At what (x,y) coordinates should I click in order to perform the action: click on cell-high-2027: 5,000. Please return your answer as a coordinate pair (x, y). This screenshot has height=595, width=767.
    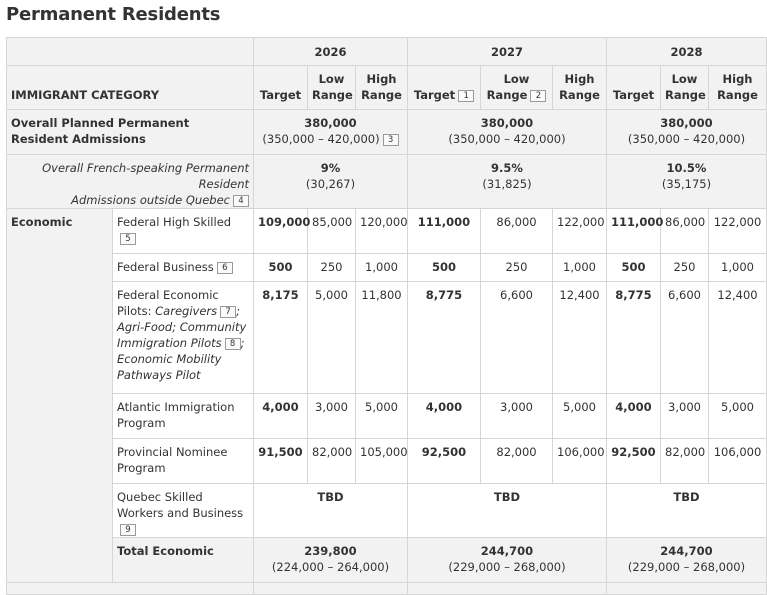
    Looking at the image, I should click on (579, 416).